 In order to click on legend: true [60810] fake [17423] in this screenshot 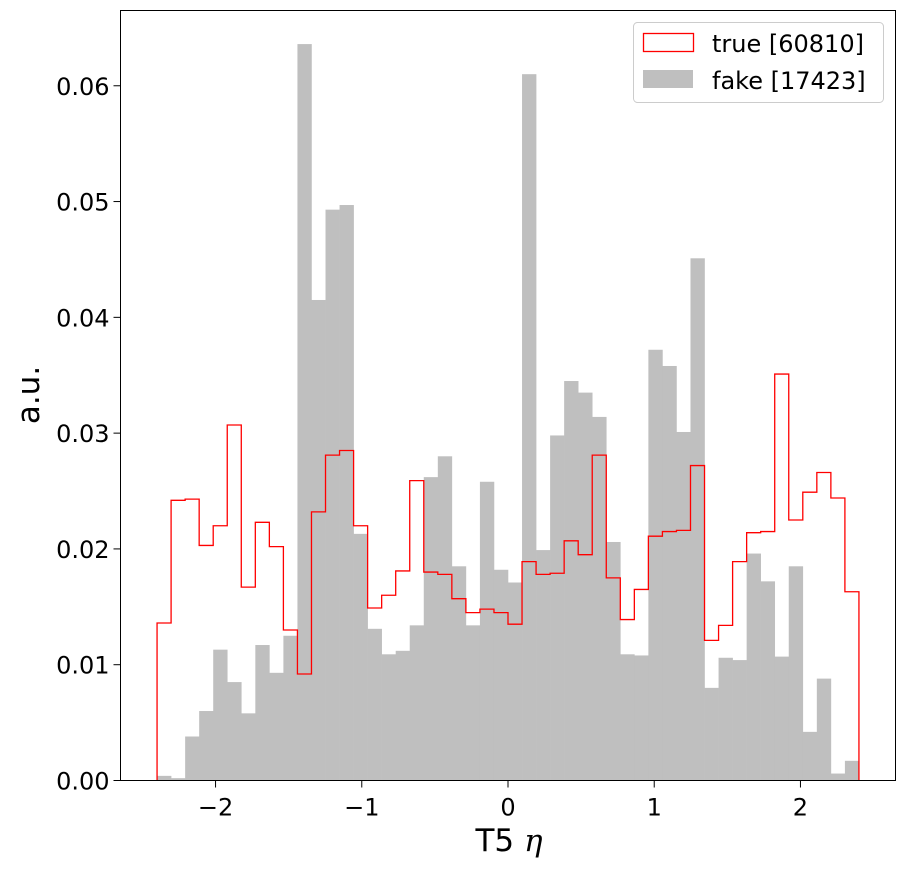, I will do `click(758, 62)`.